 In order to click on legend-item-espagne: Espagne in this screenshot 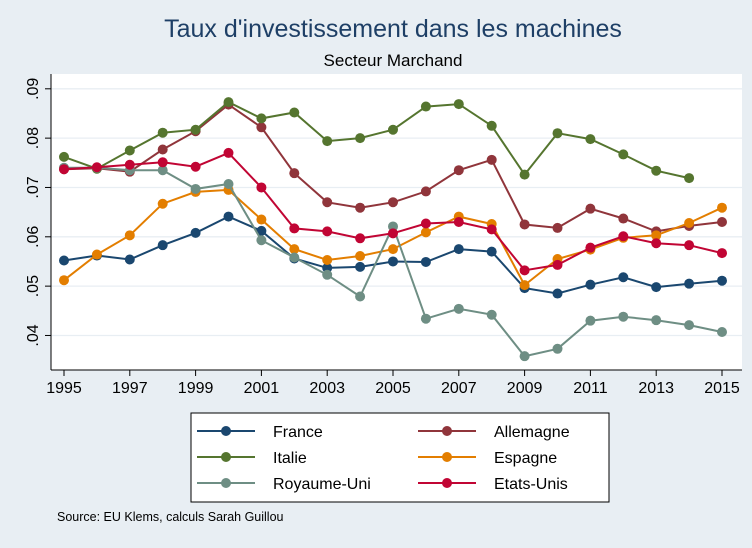, I will do `click(487, 458)`.